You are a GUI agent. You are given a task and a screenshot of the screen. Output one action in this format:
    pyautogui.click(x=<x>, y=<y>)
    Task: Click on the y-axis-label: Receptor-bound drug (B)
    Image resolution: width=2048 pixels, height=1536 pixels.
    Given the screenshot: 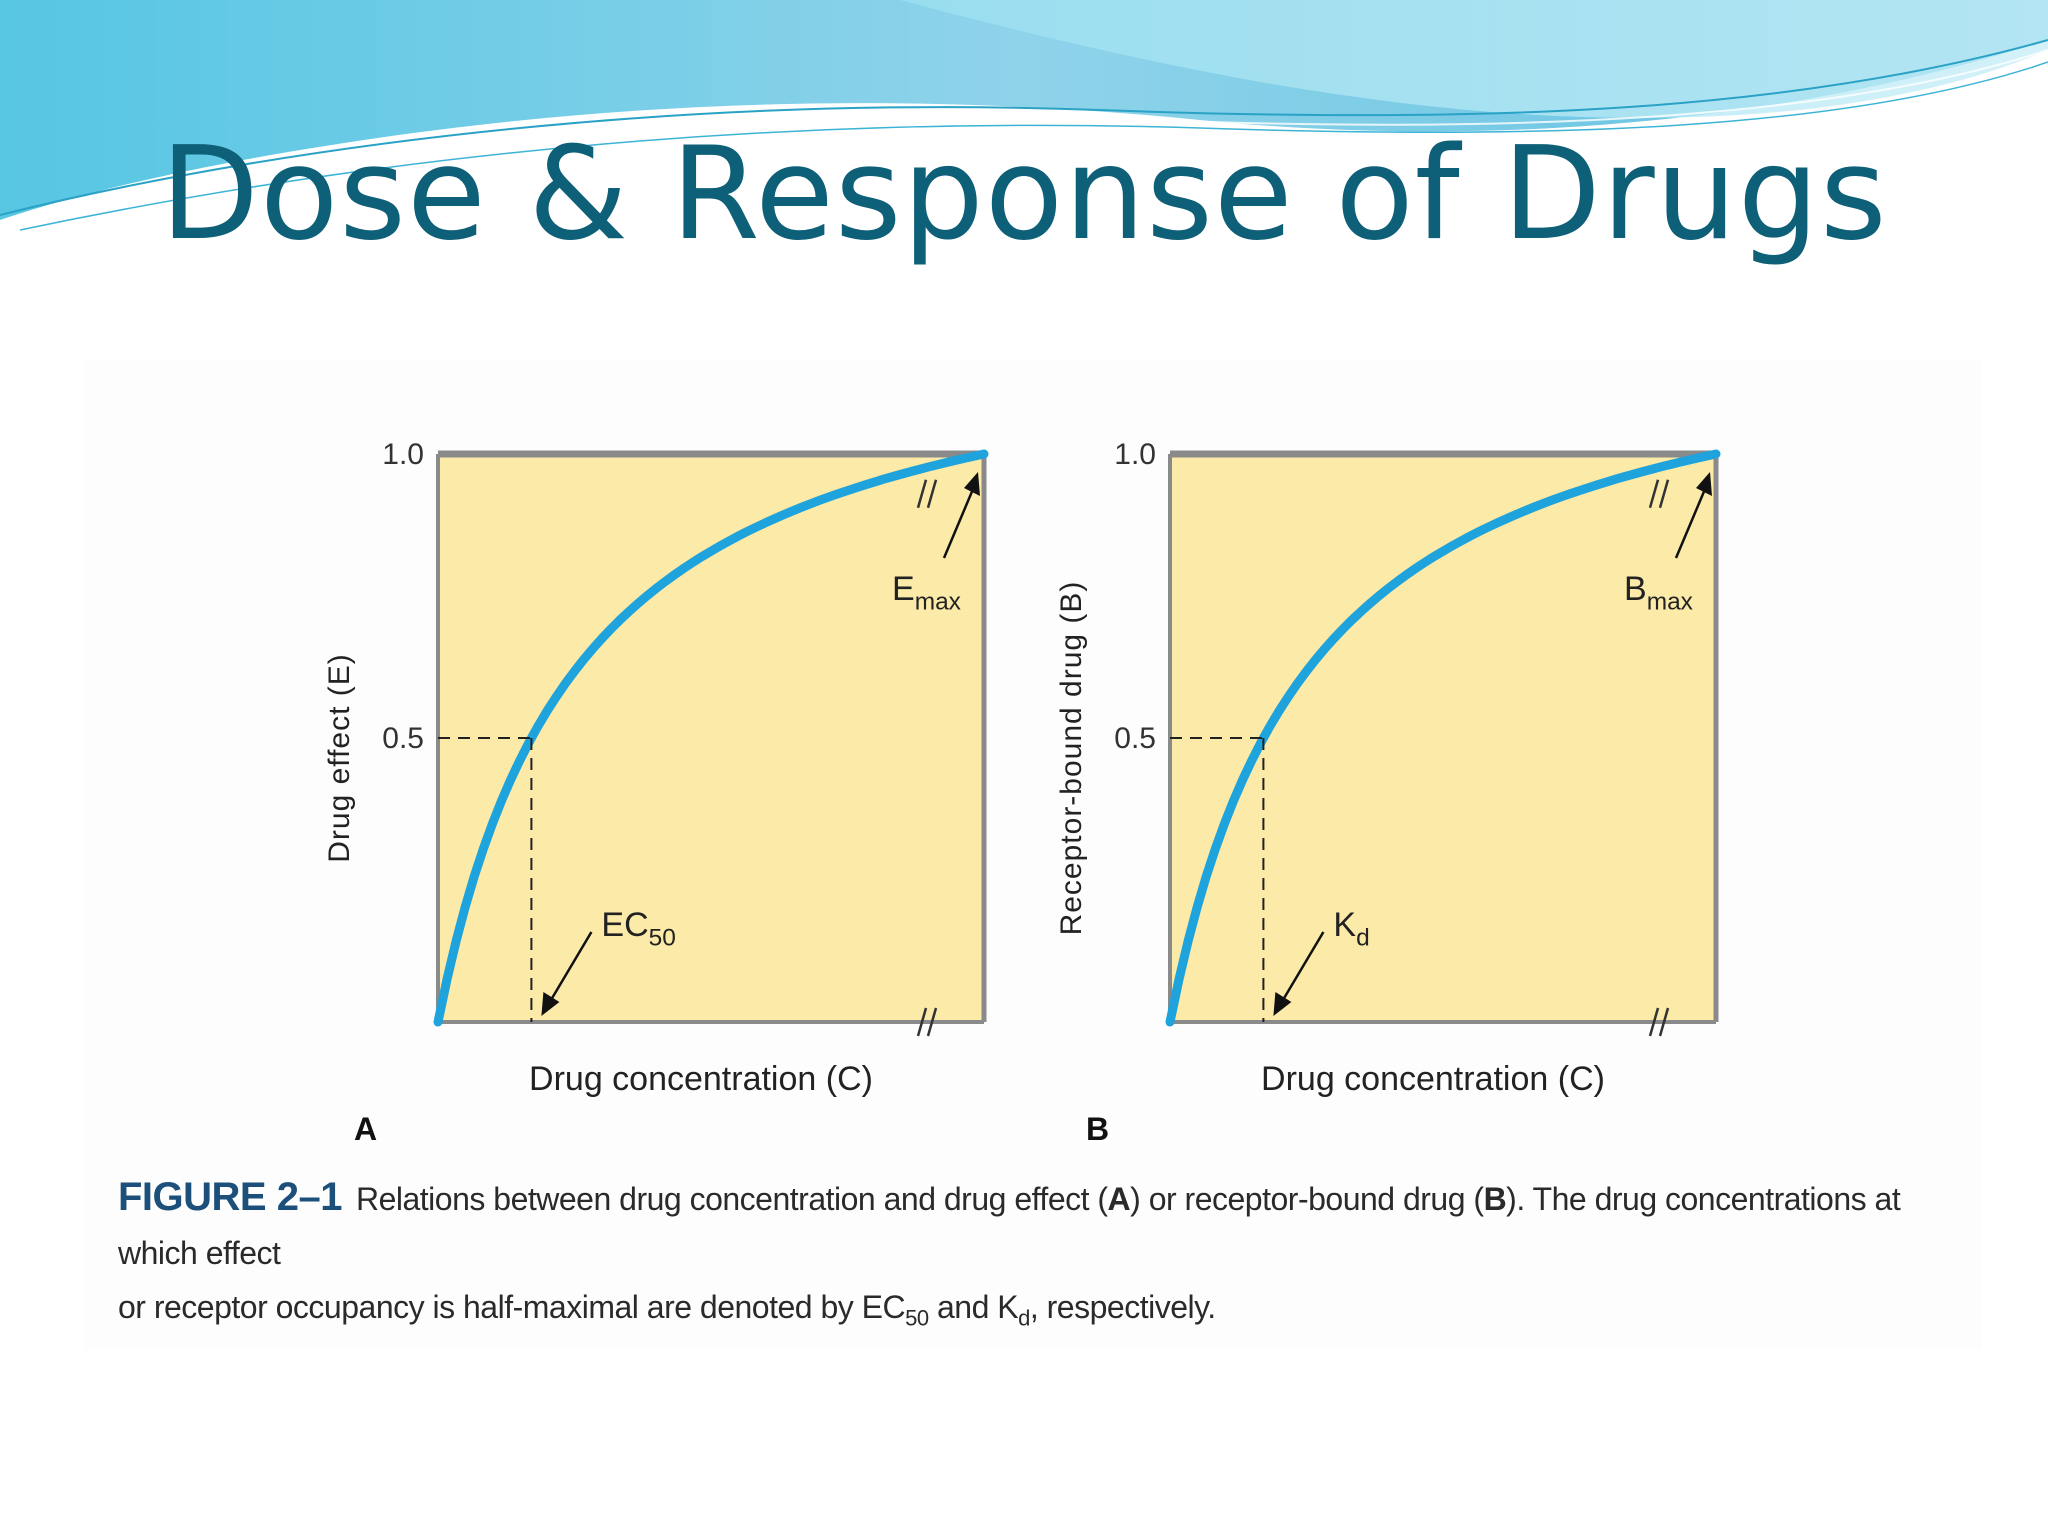 What is the action you would take?
    pyautogui.click(x=1071, y=758)
    